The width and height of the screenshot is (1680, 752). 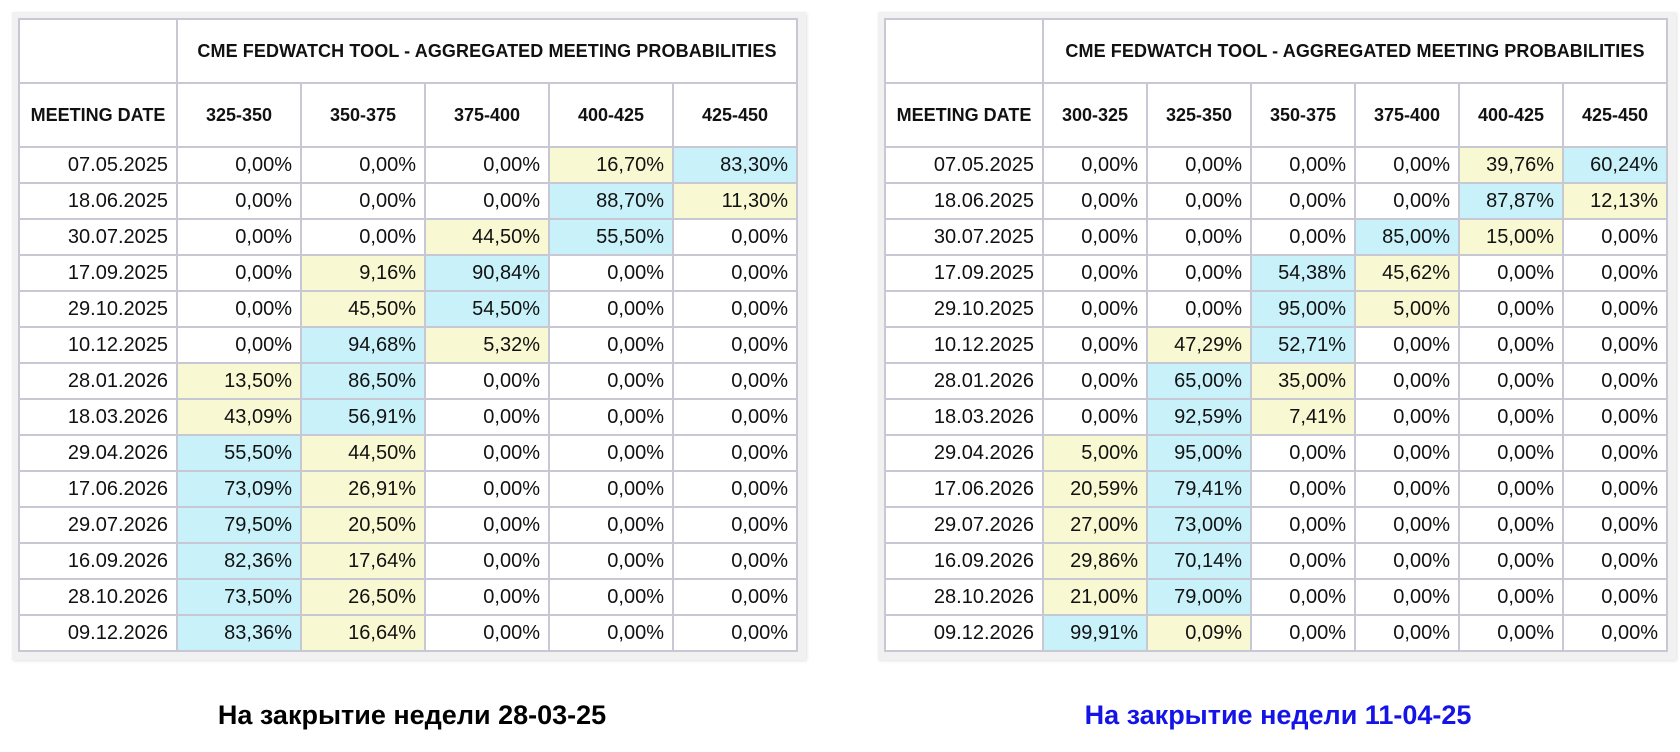 I want to click on meeting-date-cell: 17.06.2026, so click(x=964, y=489).